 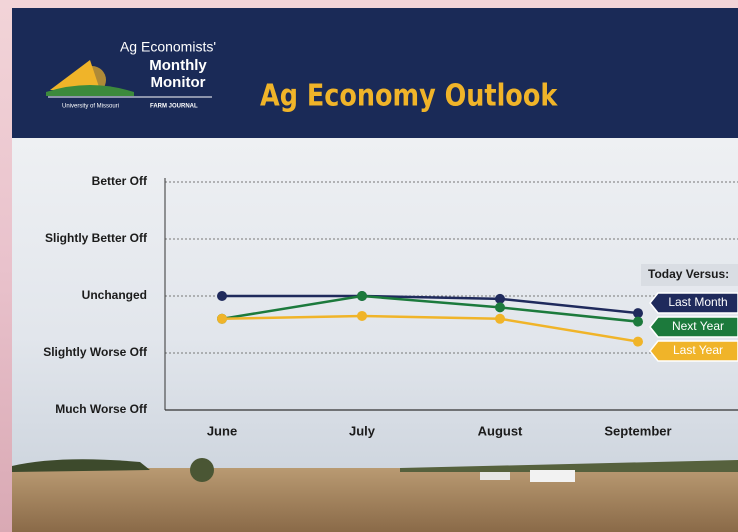 I want to click on field, so click(x=375, y=500).